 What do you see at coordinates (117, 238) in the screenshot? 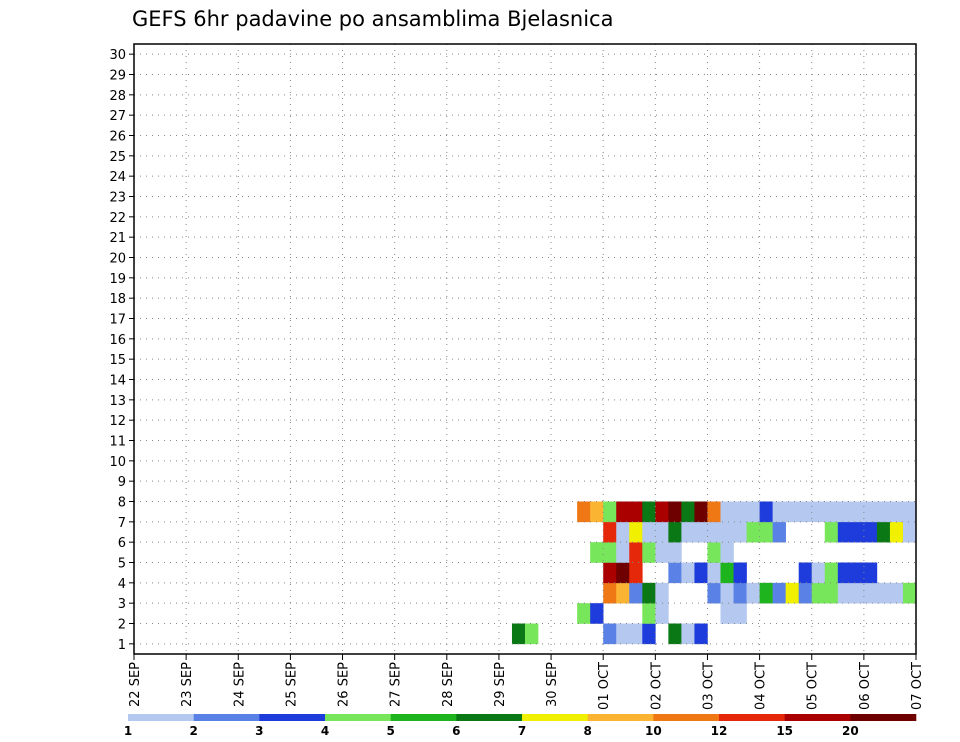
I see `y-tick-label: 21` at bounding box center [117, 238].